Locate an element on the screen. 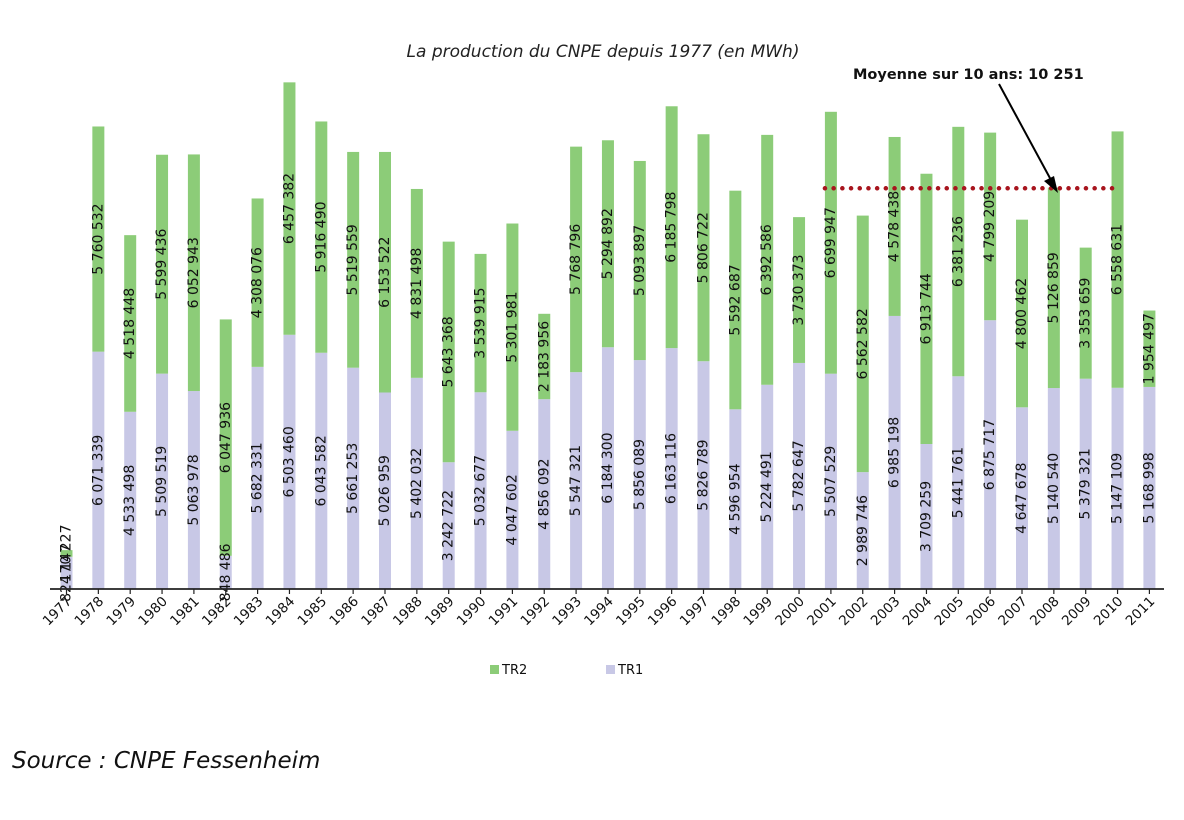 This screenshot has width=1184, height=820. label-tr2-2011: 1 954 497 is located at coordinates (1149, 348).